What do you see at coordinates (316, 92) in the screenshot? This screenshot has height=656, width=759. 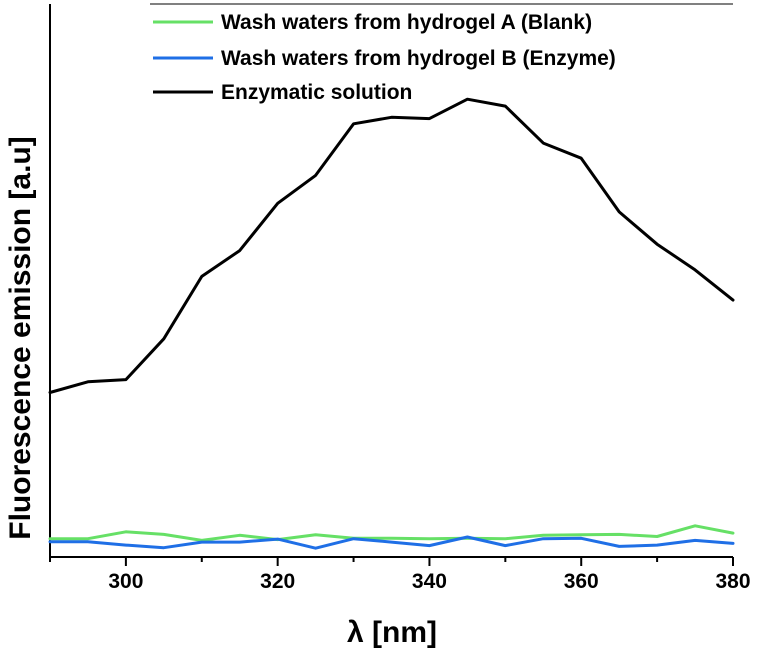 I see `legend-label-3: Enzymatic solution` at bounding box center [316, 92].